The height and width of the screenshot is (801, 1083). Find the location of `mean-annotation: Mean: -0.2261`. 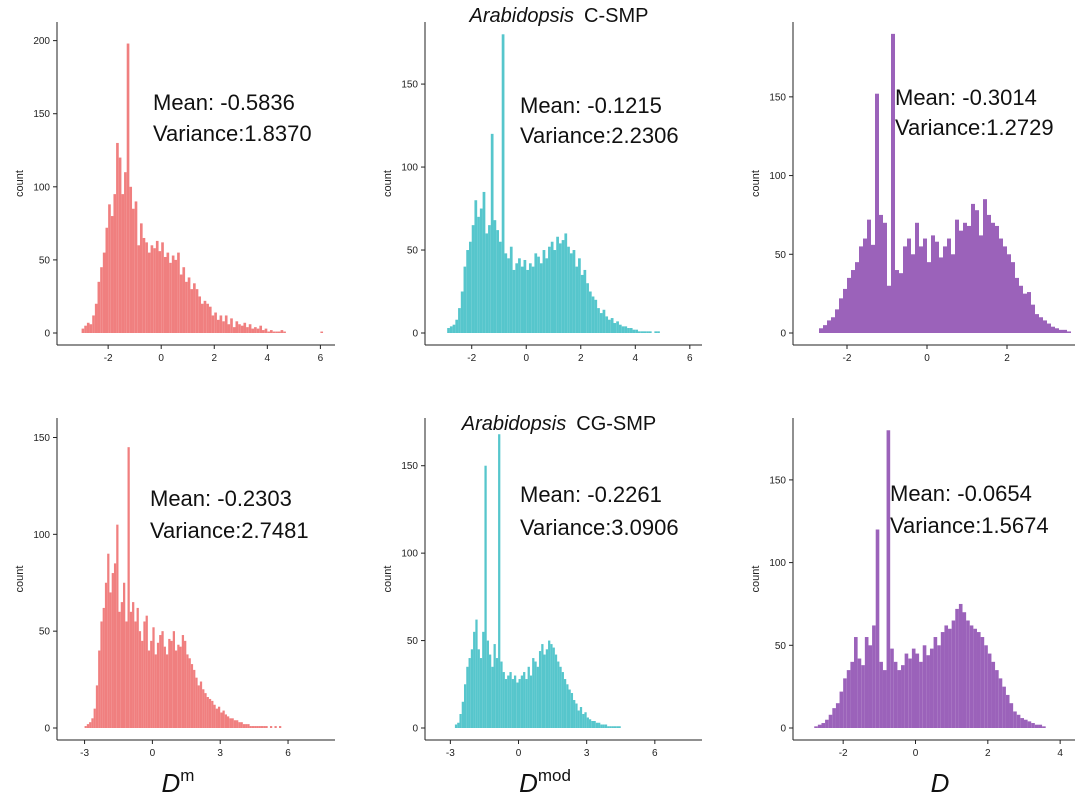

mean-annotation: Mean: -0.2261 is located at coordinates (591, 494).